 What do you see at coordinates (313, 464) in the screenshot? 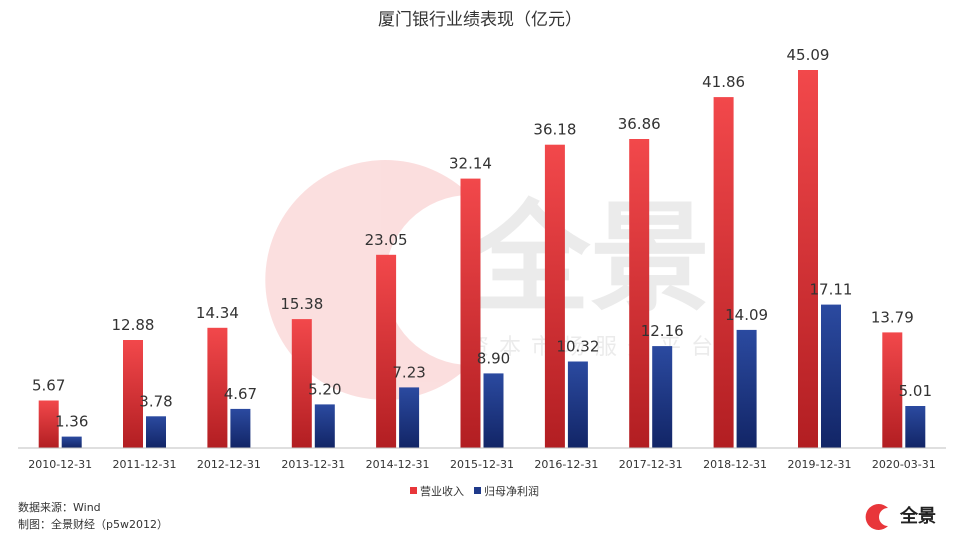
I see `x-tick-label-3: 2013-12-31` at bounding box center [313, 464].